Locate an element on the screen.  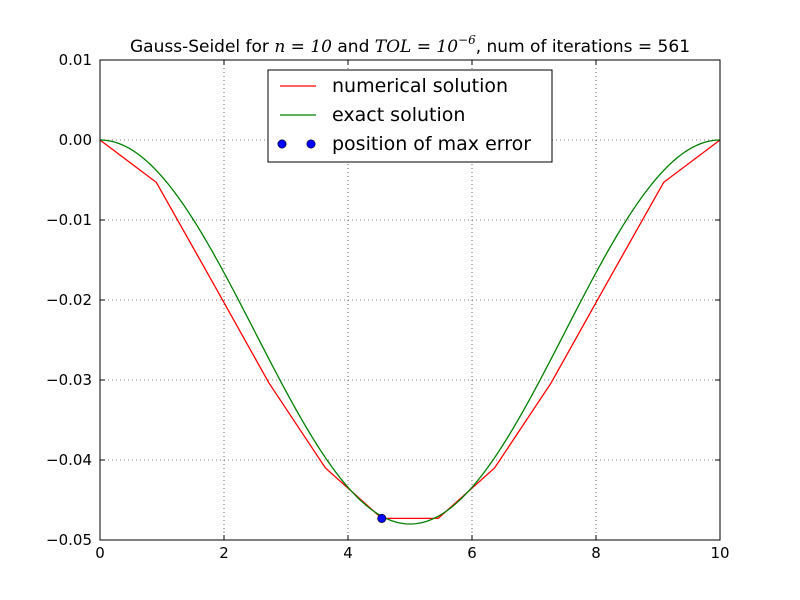
x-tick-label: 4 is located at coordinates (348, 553).